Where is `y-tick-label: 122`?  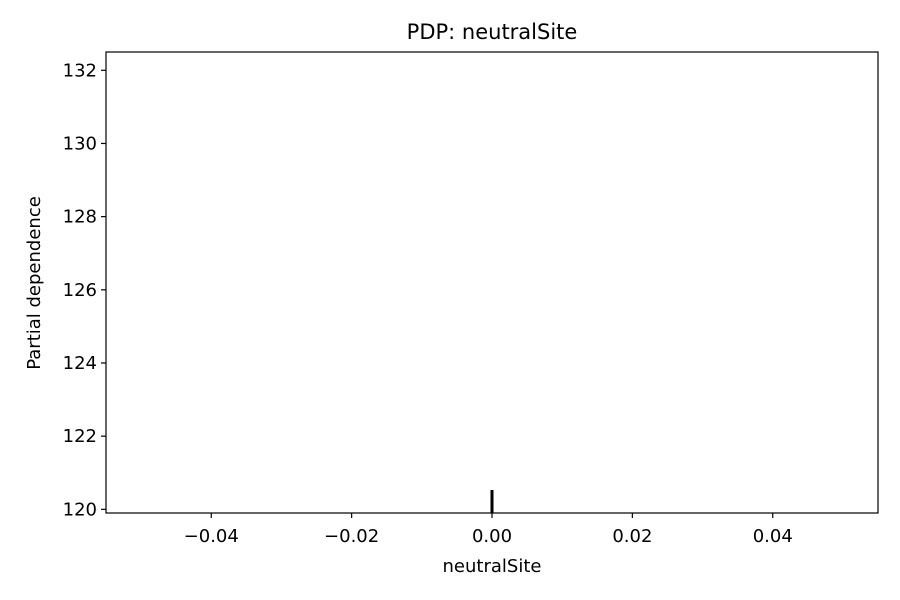
y-tick-label: 122 is located at coordinates (80, 436).